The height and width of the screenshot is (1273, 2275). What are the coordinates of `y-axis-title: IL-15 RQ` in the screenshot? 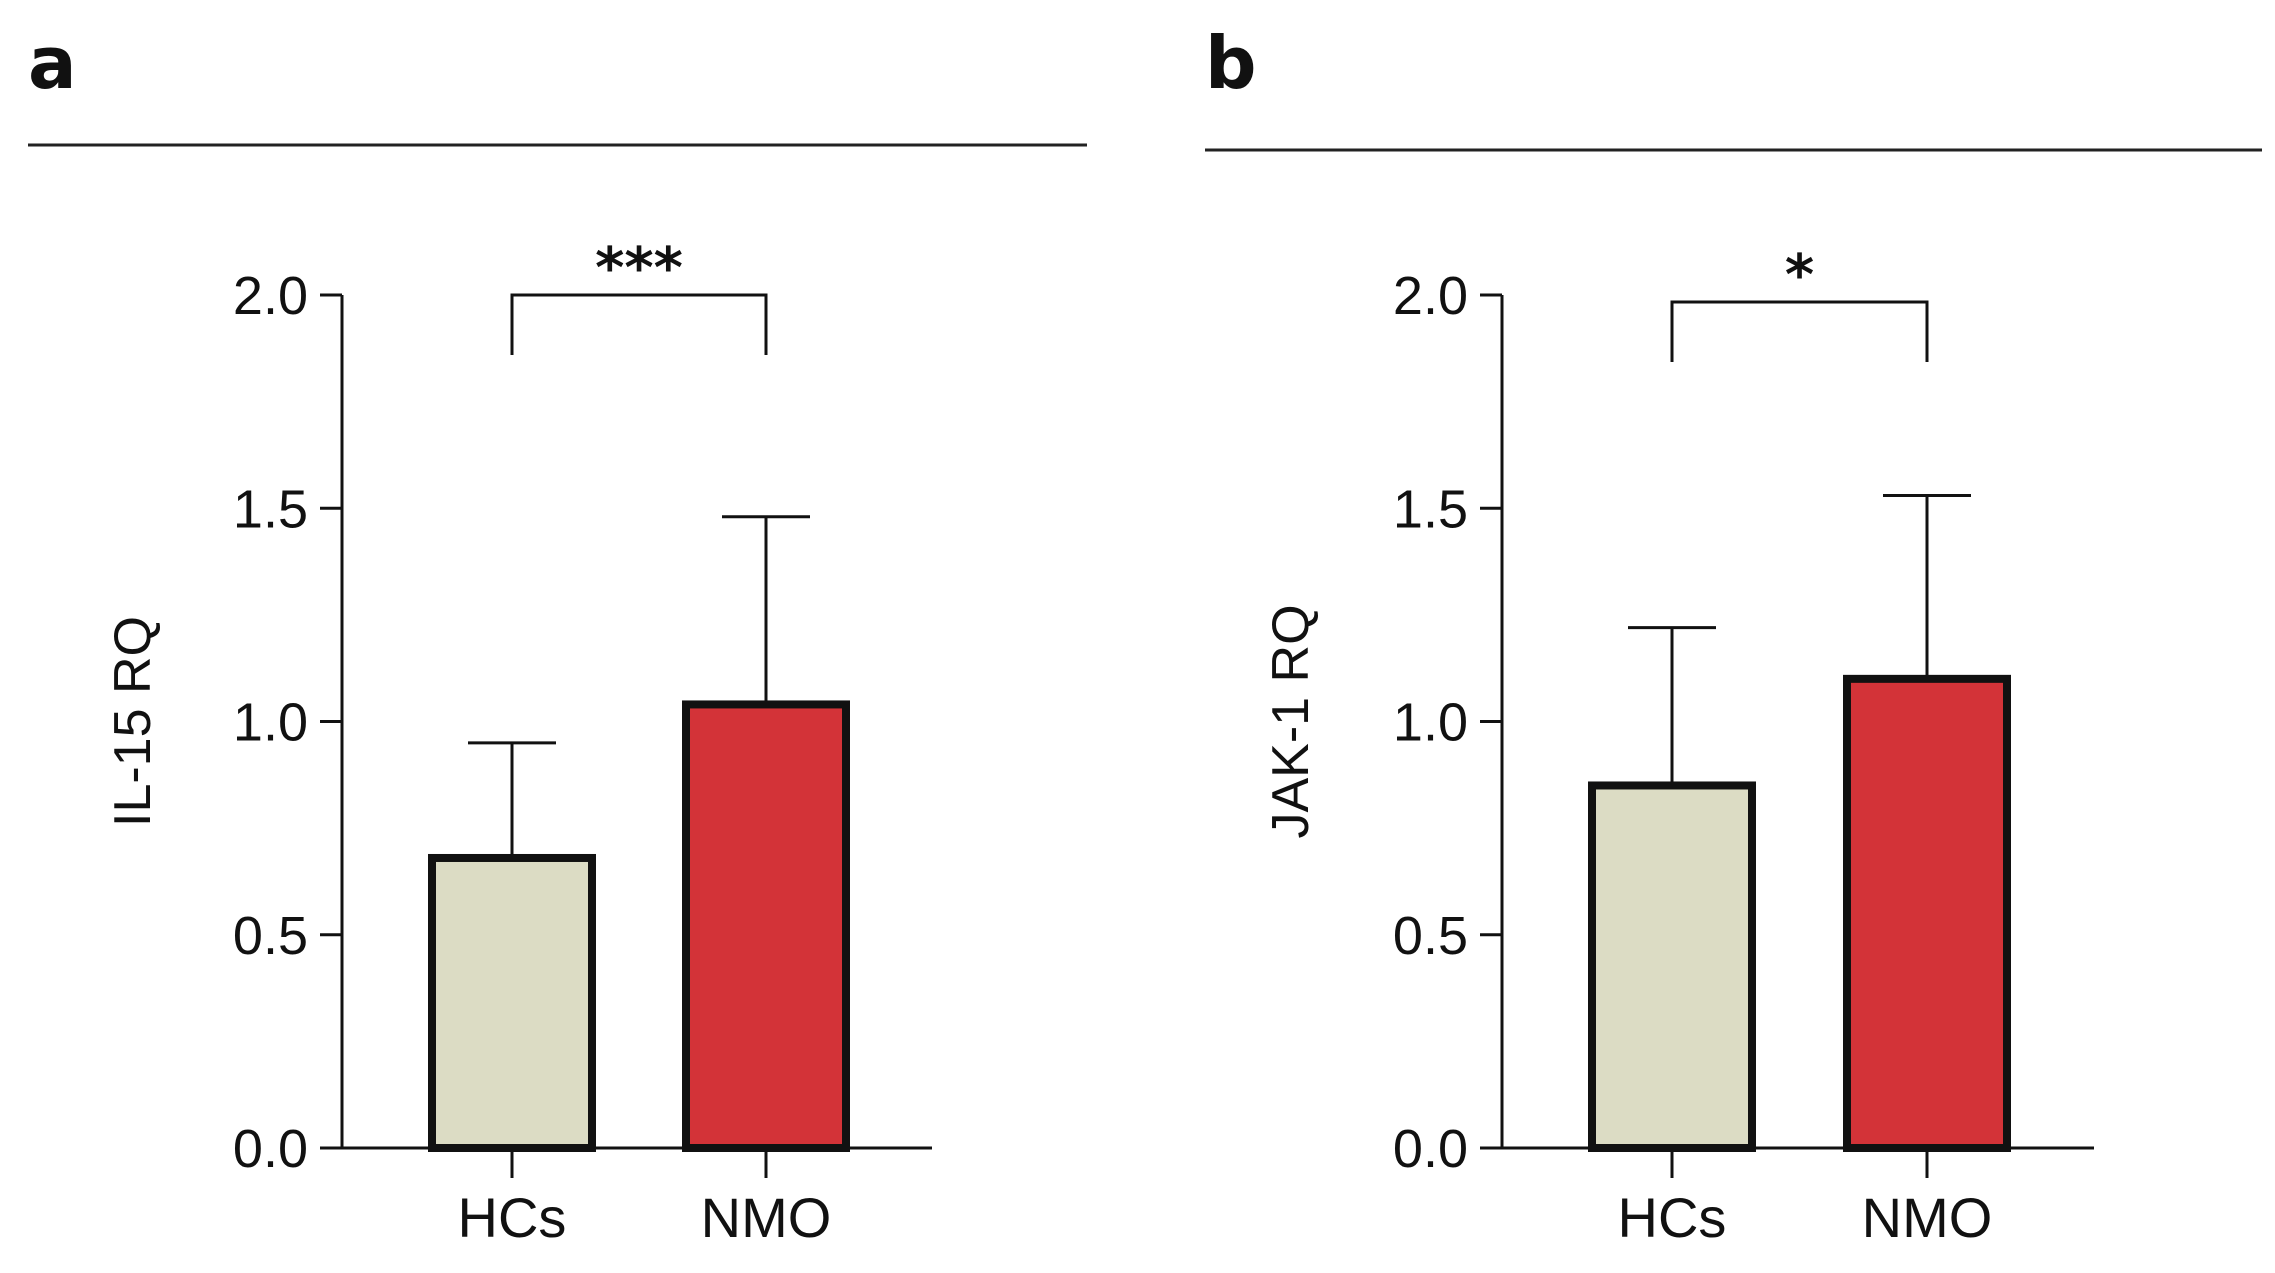 It's located at (133, 721).